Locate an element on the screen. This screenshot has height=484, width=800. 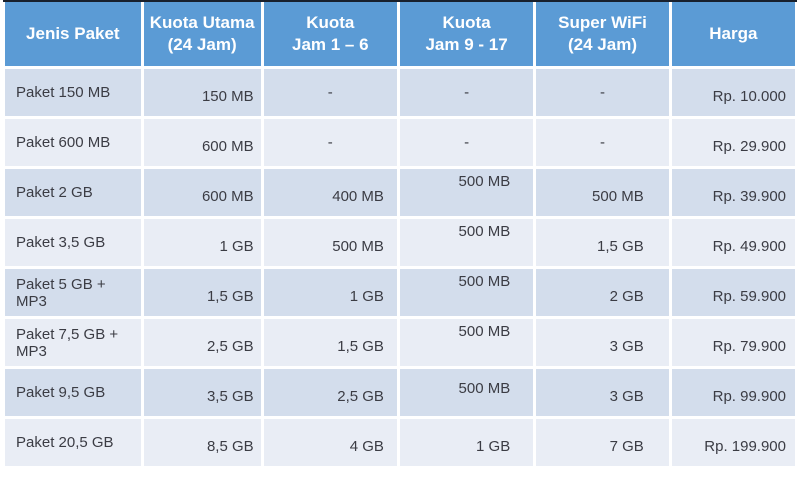
cell-kuota-jam-9-17: 1 GB is located at coordinates (466, 442).